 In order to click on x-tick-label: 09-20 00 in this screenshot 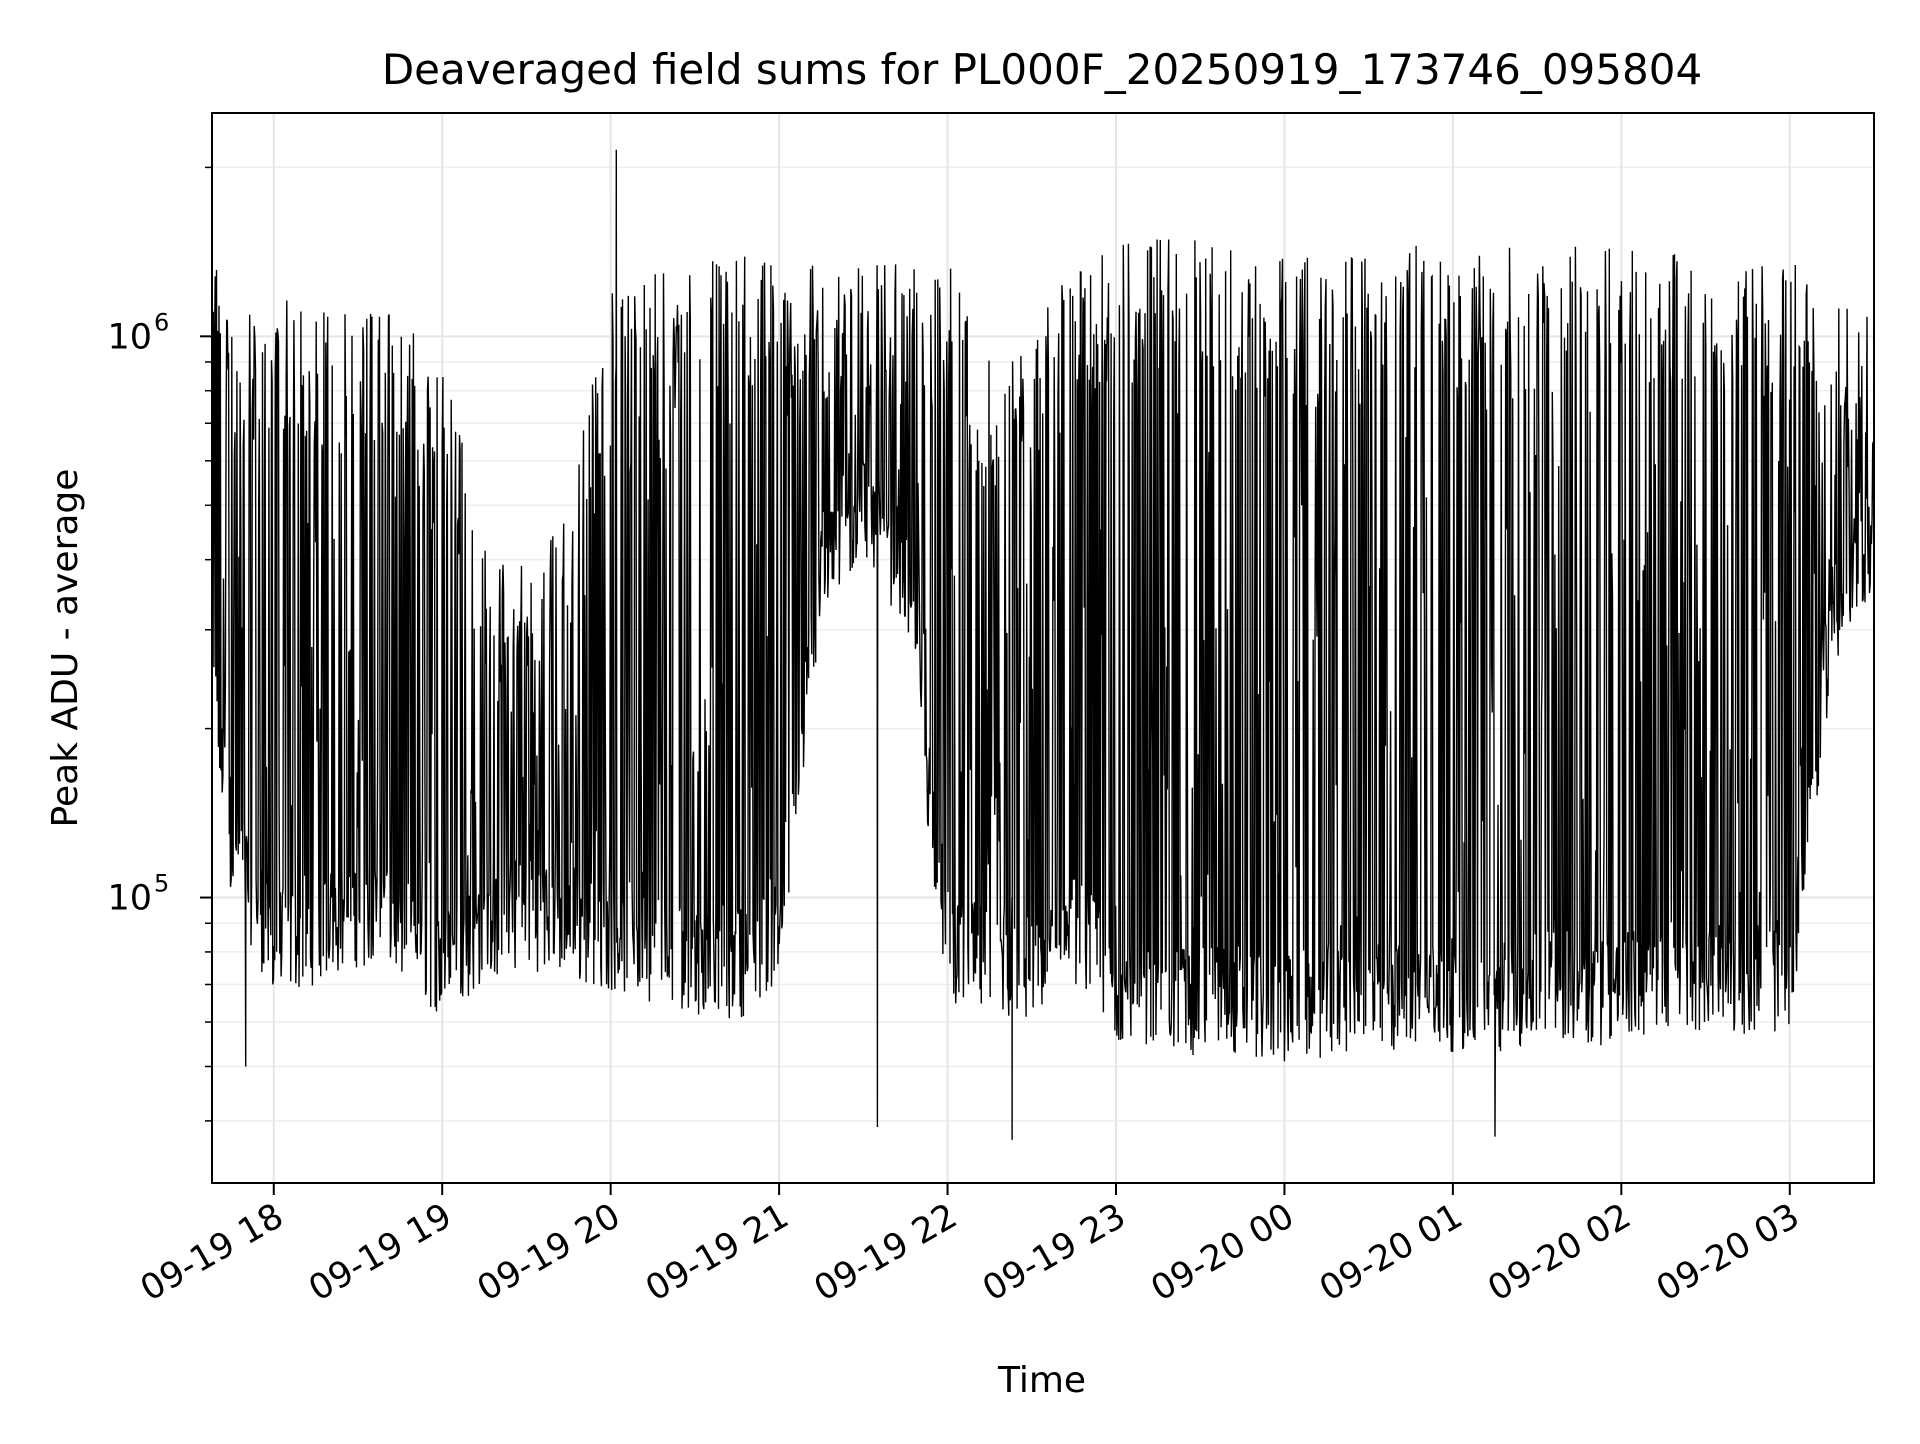, I will do `click(1223, 1252)`.